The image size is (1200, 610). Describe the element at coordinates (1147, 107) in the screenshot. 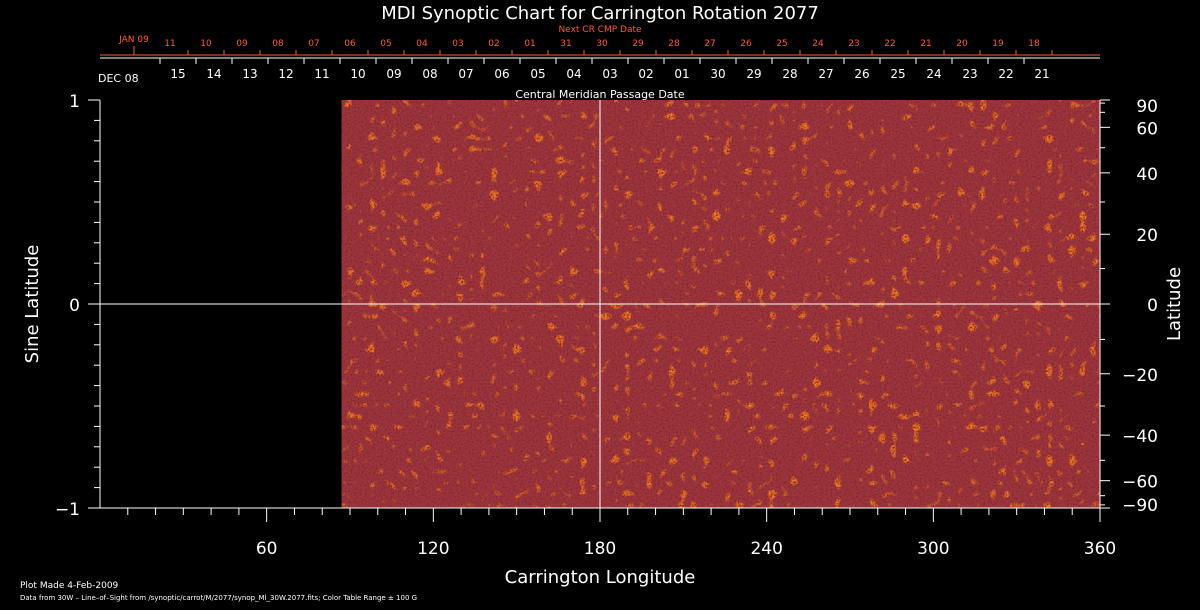

I see `y-right-tick-label: 90` at that location.